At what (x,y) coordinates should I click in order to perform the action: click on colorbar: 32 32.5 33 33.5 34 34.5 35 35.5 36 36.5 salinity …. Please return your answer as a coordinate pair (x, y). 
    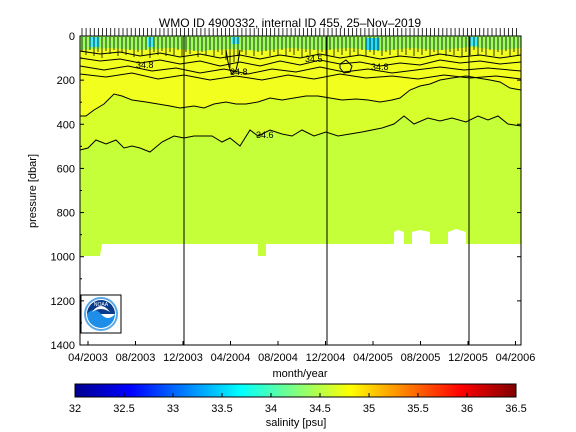
    Looking at the image, I should click on (298, 406).